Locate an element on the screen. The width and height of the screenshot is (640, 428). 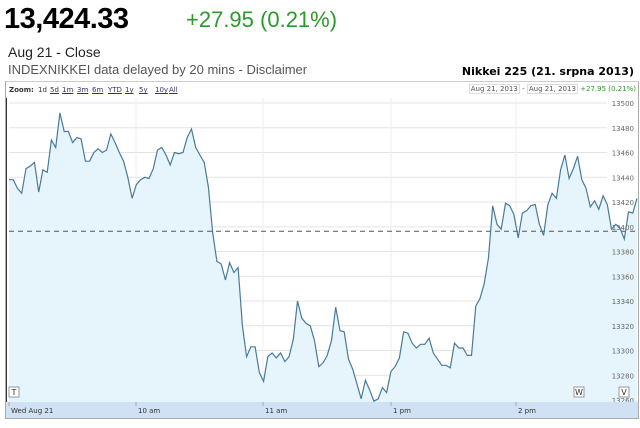
news-marker-label: W is located at coordinates (579, 392).